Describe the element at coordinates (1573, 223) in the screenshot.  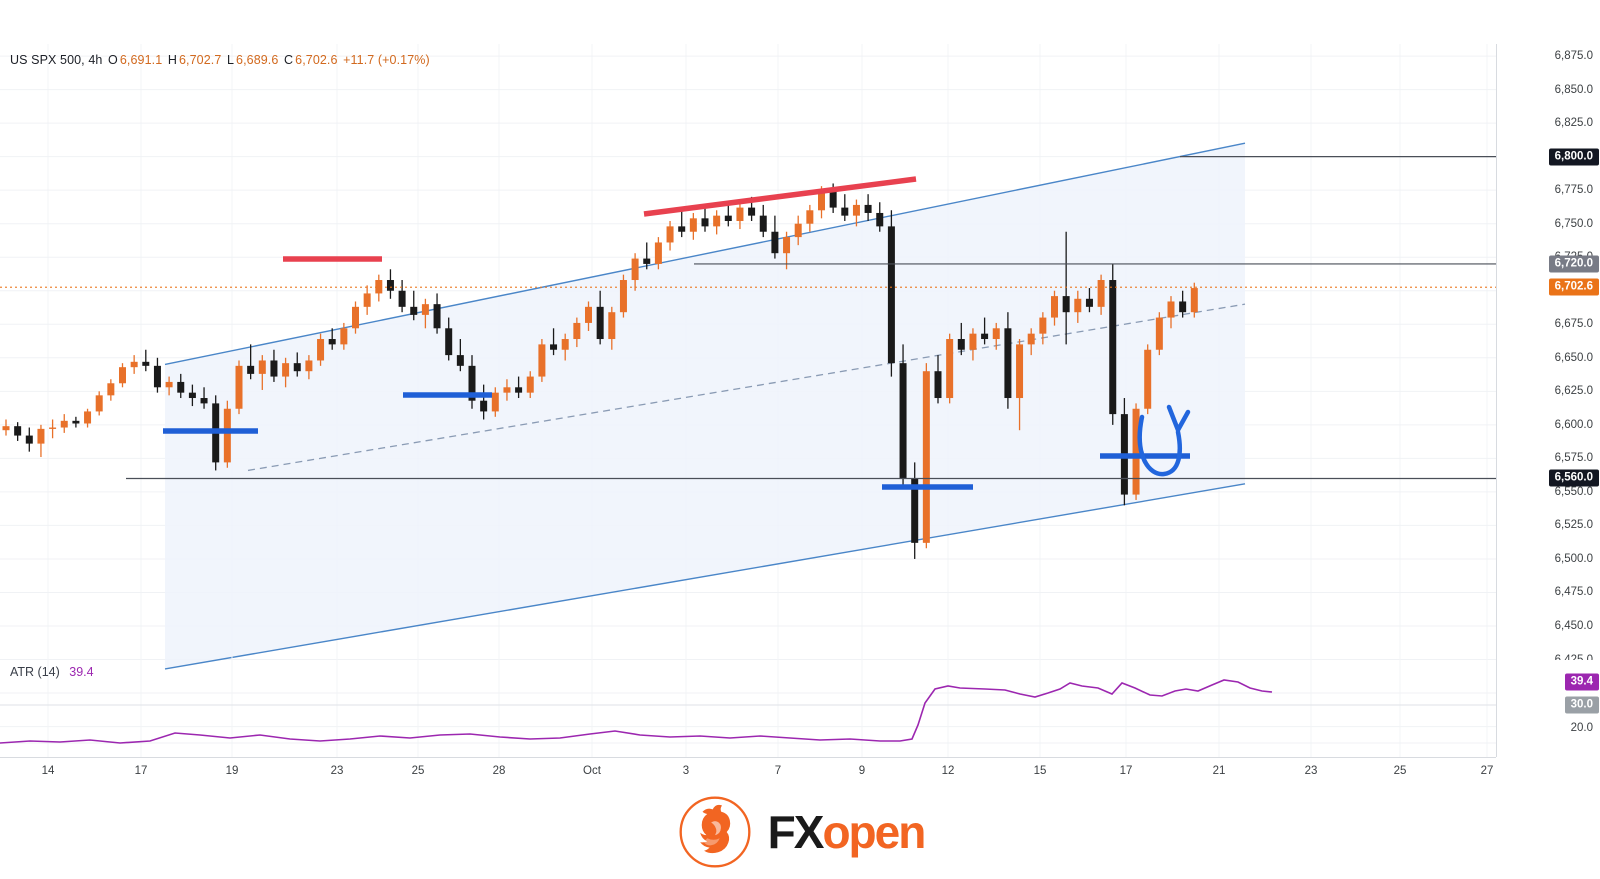
I see `price-axis-tick: 6,750.0` at that location.